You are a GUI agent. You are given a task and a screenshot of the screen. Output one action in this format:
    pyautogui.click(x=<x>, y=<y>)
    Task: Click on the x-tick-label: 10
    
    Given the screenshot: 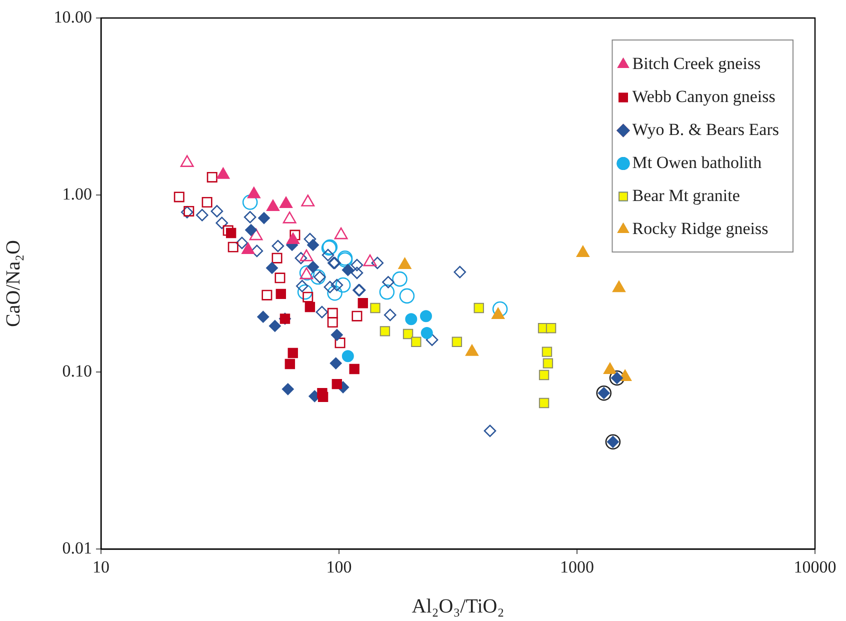 What is the action you would take?
    pyautogui.click(x=101, y=567)
    